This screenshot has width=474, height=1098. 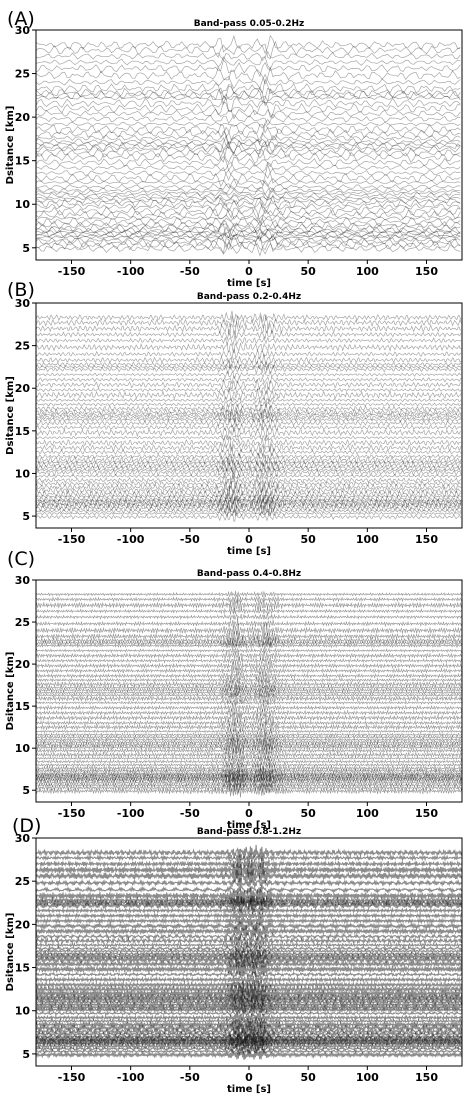 I want to click on x-tick-label: 150, so click(x=426, y=813).